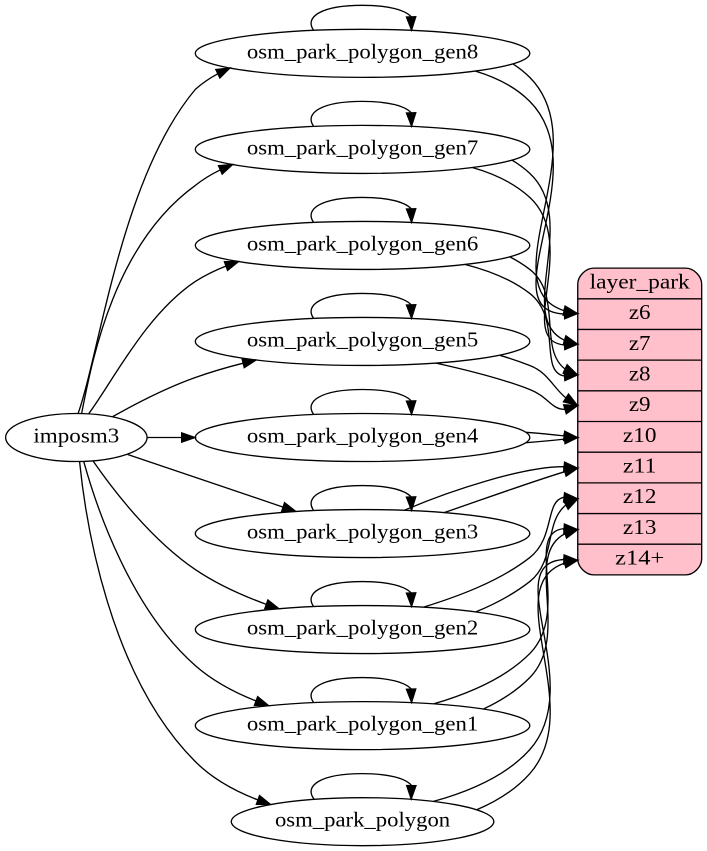  What do you see at coordinates (640, 312) in the screenshot?
I see `svg-text: z6` at bounding box center [640, 312].